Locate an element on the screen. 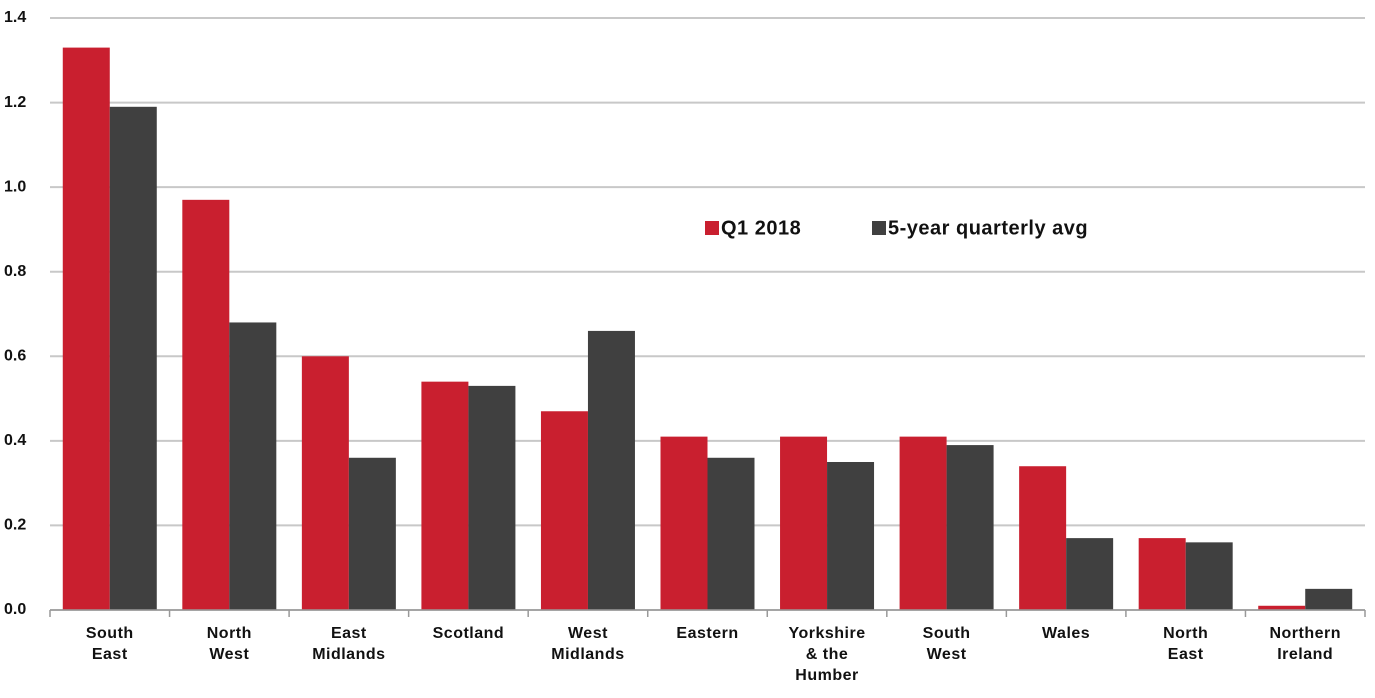 This screenshot has height=698, width=1375. x-tick-label: Yorkshire & the Humber is located at coordinates (827, 654).